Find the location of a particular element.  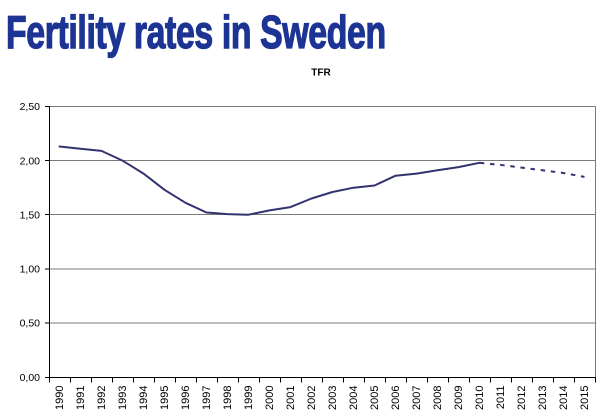

svg-text: 2,00 is located at coordinates (30, 161).